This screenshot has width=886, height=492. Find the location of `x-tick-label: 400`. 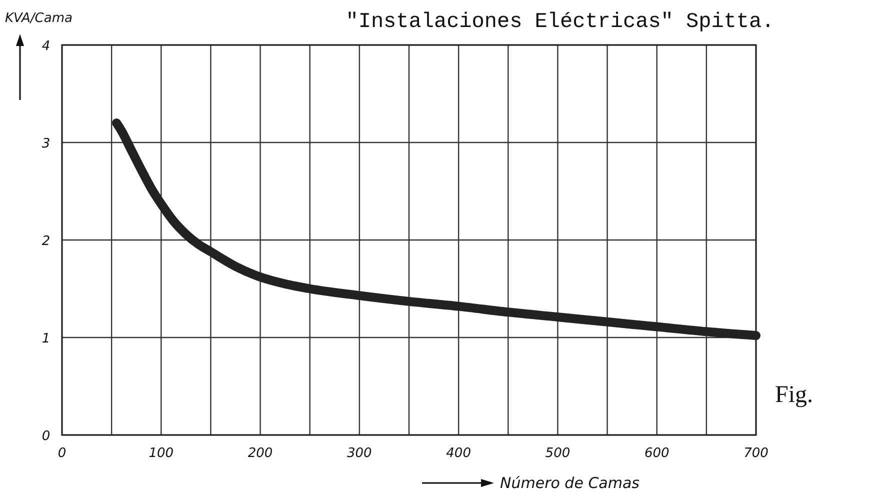

x-tick-label: 400 is located at coordinates (458, 453).